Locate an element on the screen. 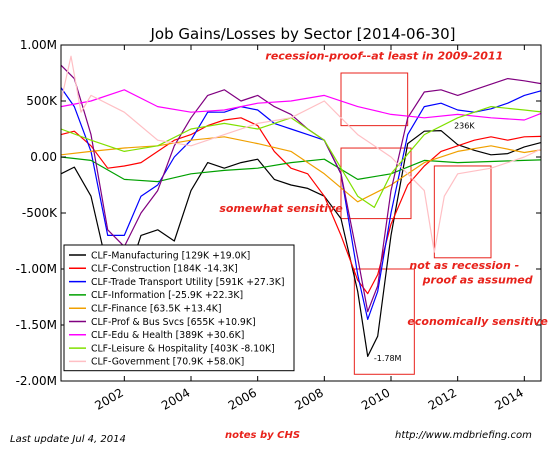 This screenshot has height=450, width=550. y-tick-label: -2.00M is located at coordinates (36, 381).